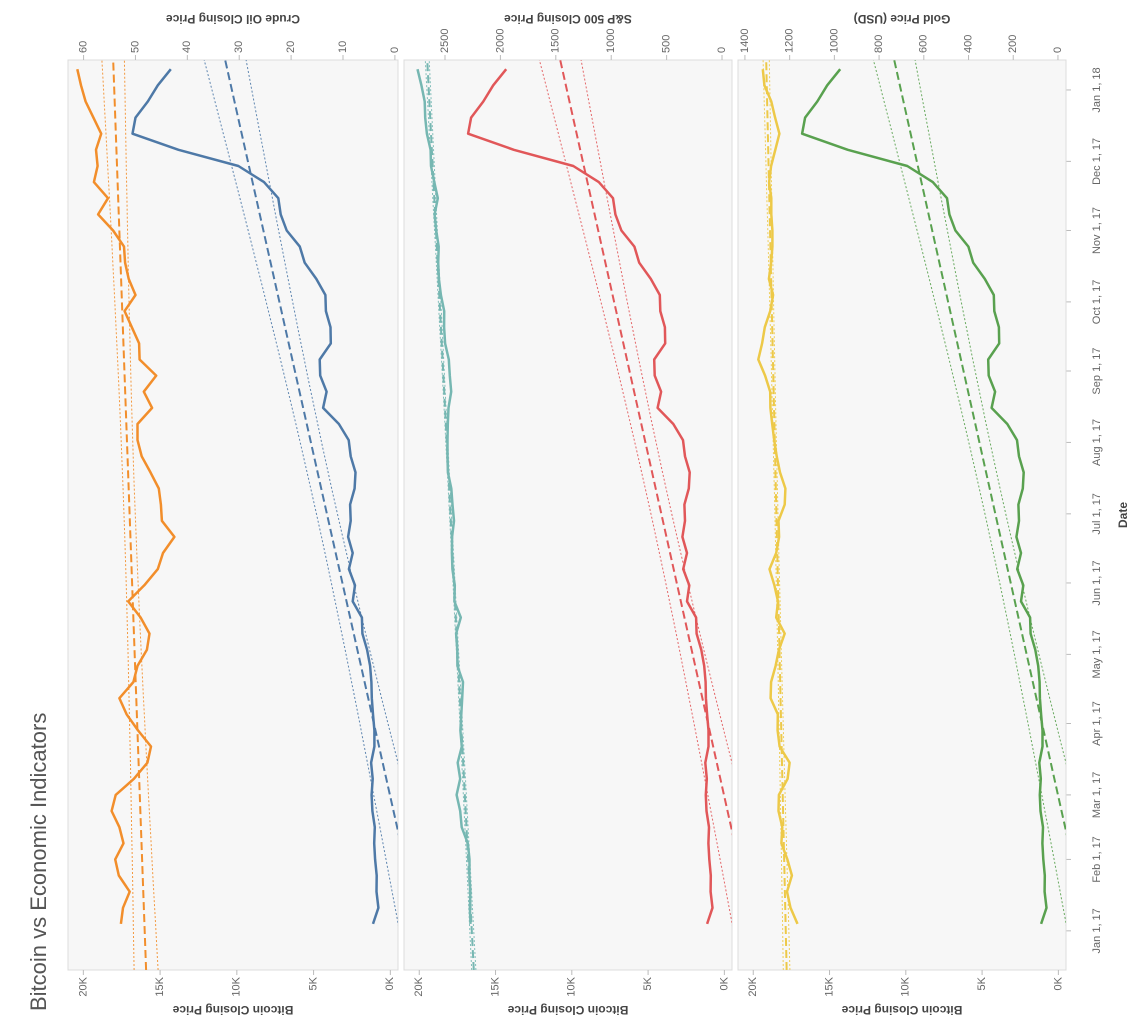 The image size is (1137, 1021). I want to click on y2-axis-title: S&P 500 Closing Price, so click(568, 19).